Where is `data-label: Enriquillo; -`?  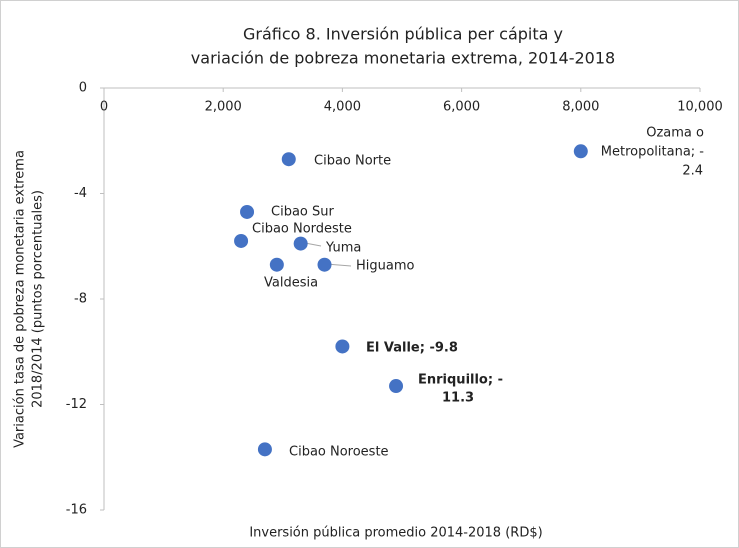 data-label: Enriquillo; - is located at coordinates (460, 380).